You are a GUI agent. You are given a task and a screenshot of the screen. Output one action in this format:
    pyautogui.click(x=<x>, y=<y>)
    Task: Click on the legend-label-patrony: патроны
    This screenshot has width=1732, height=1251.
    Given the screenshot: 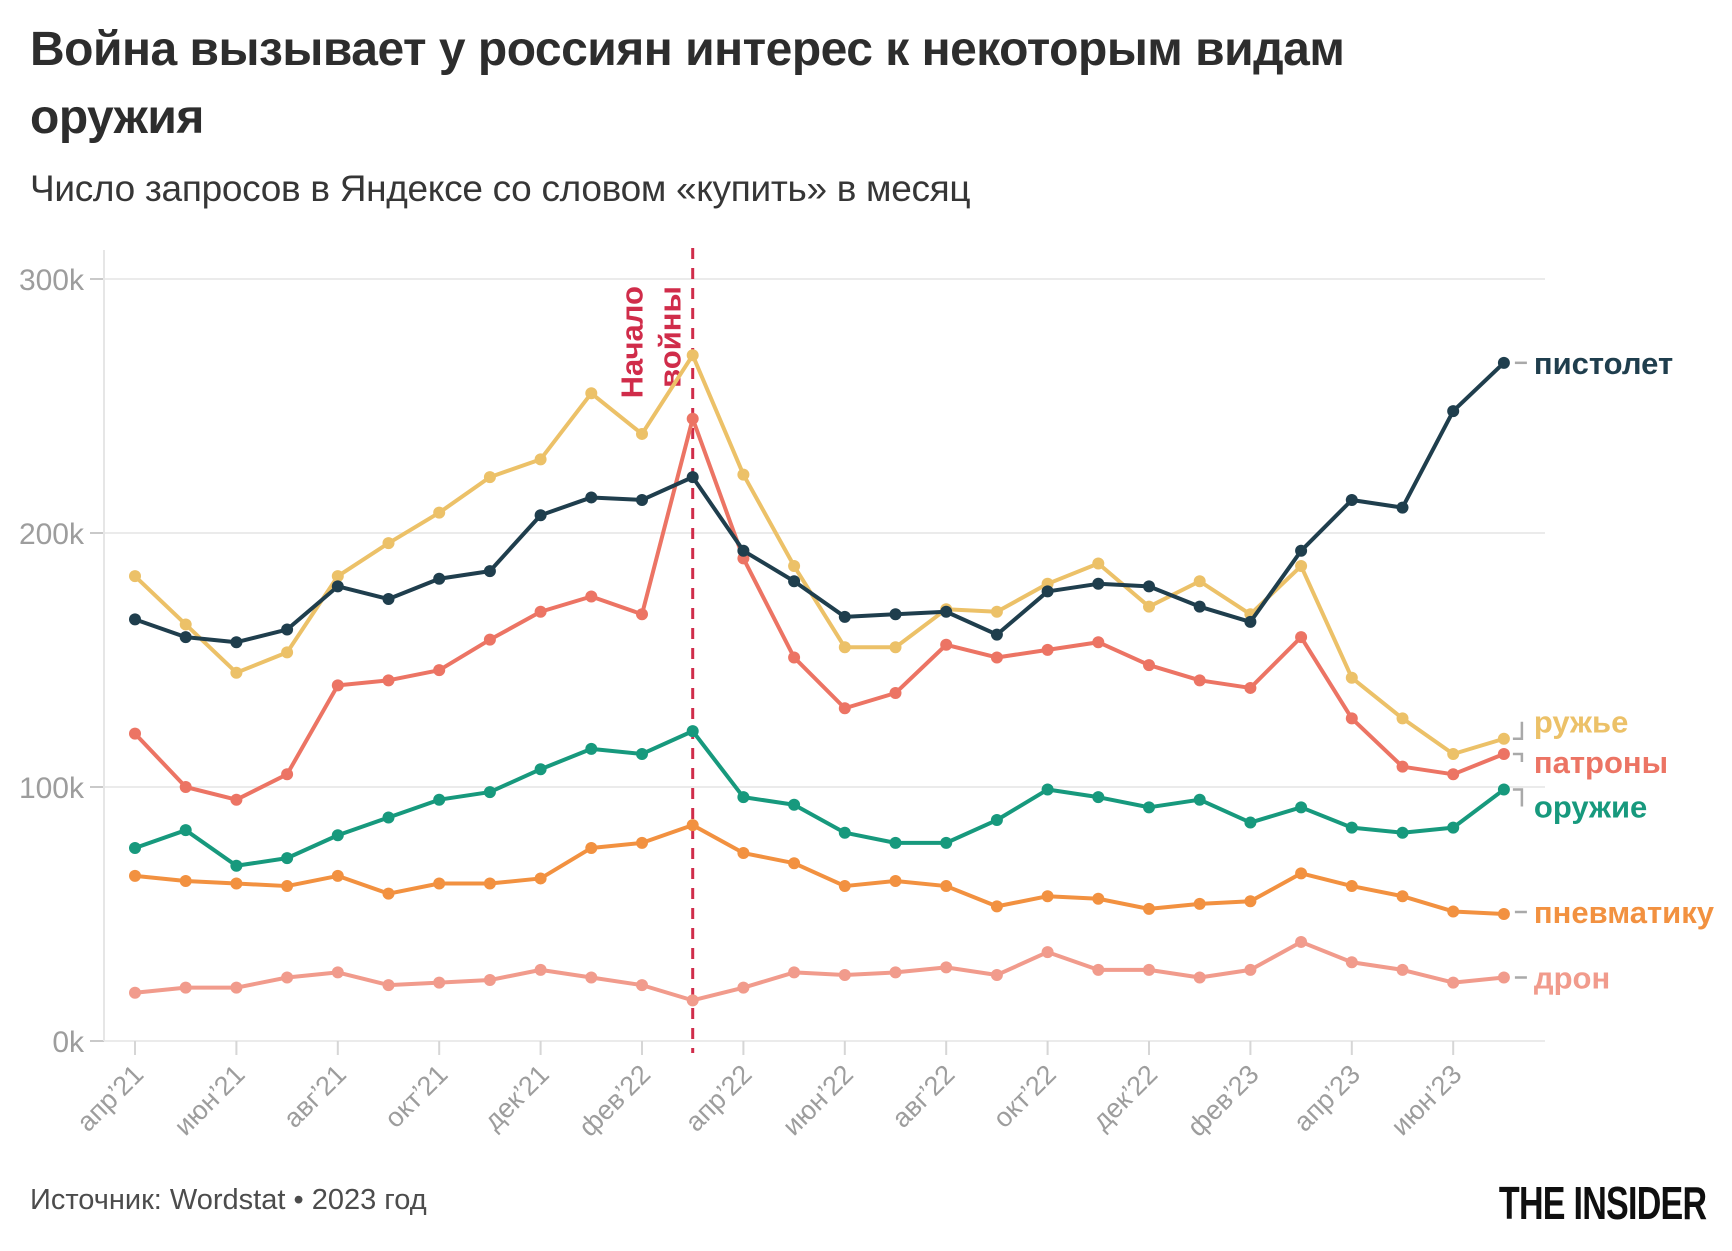 What is the action you would take?
    pyautogui.click(x=1601, y=762)
    